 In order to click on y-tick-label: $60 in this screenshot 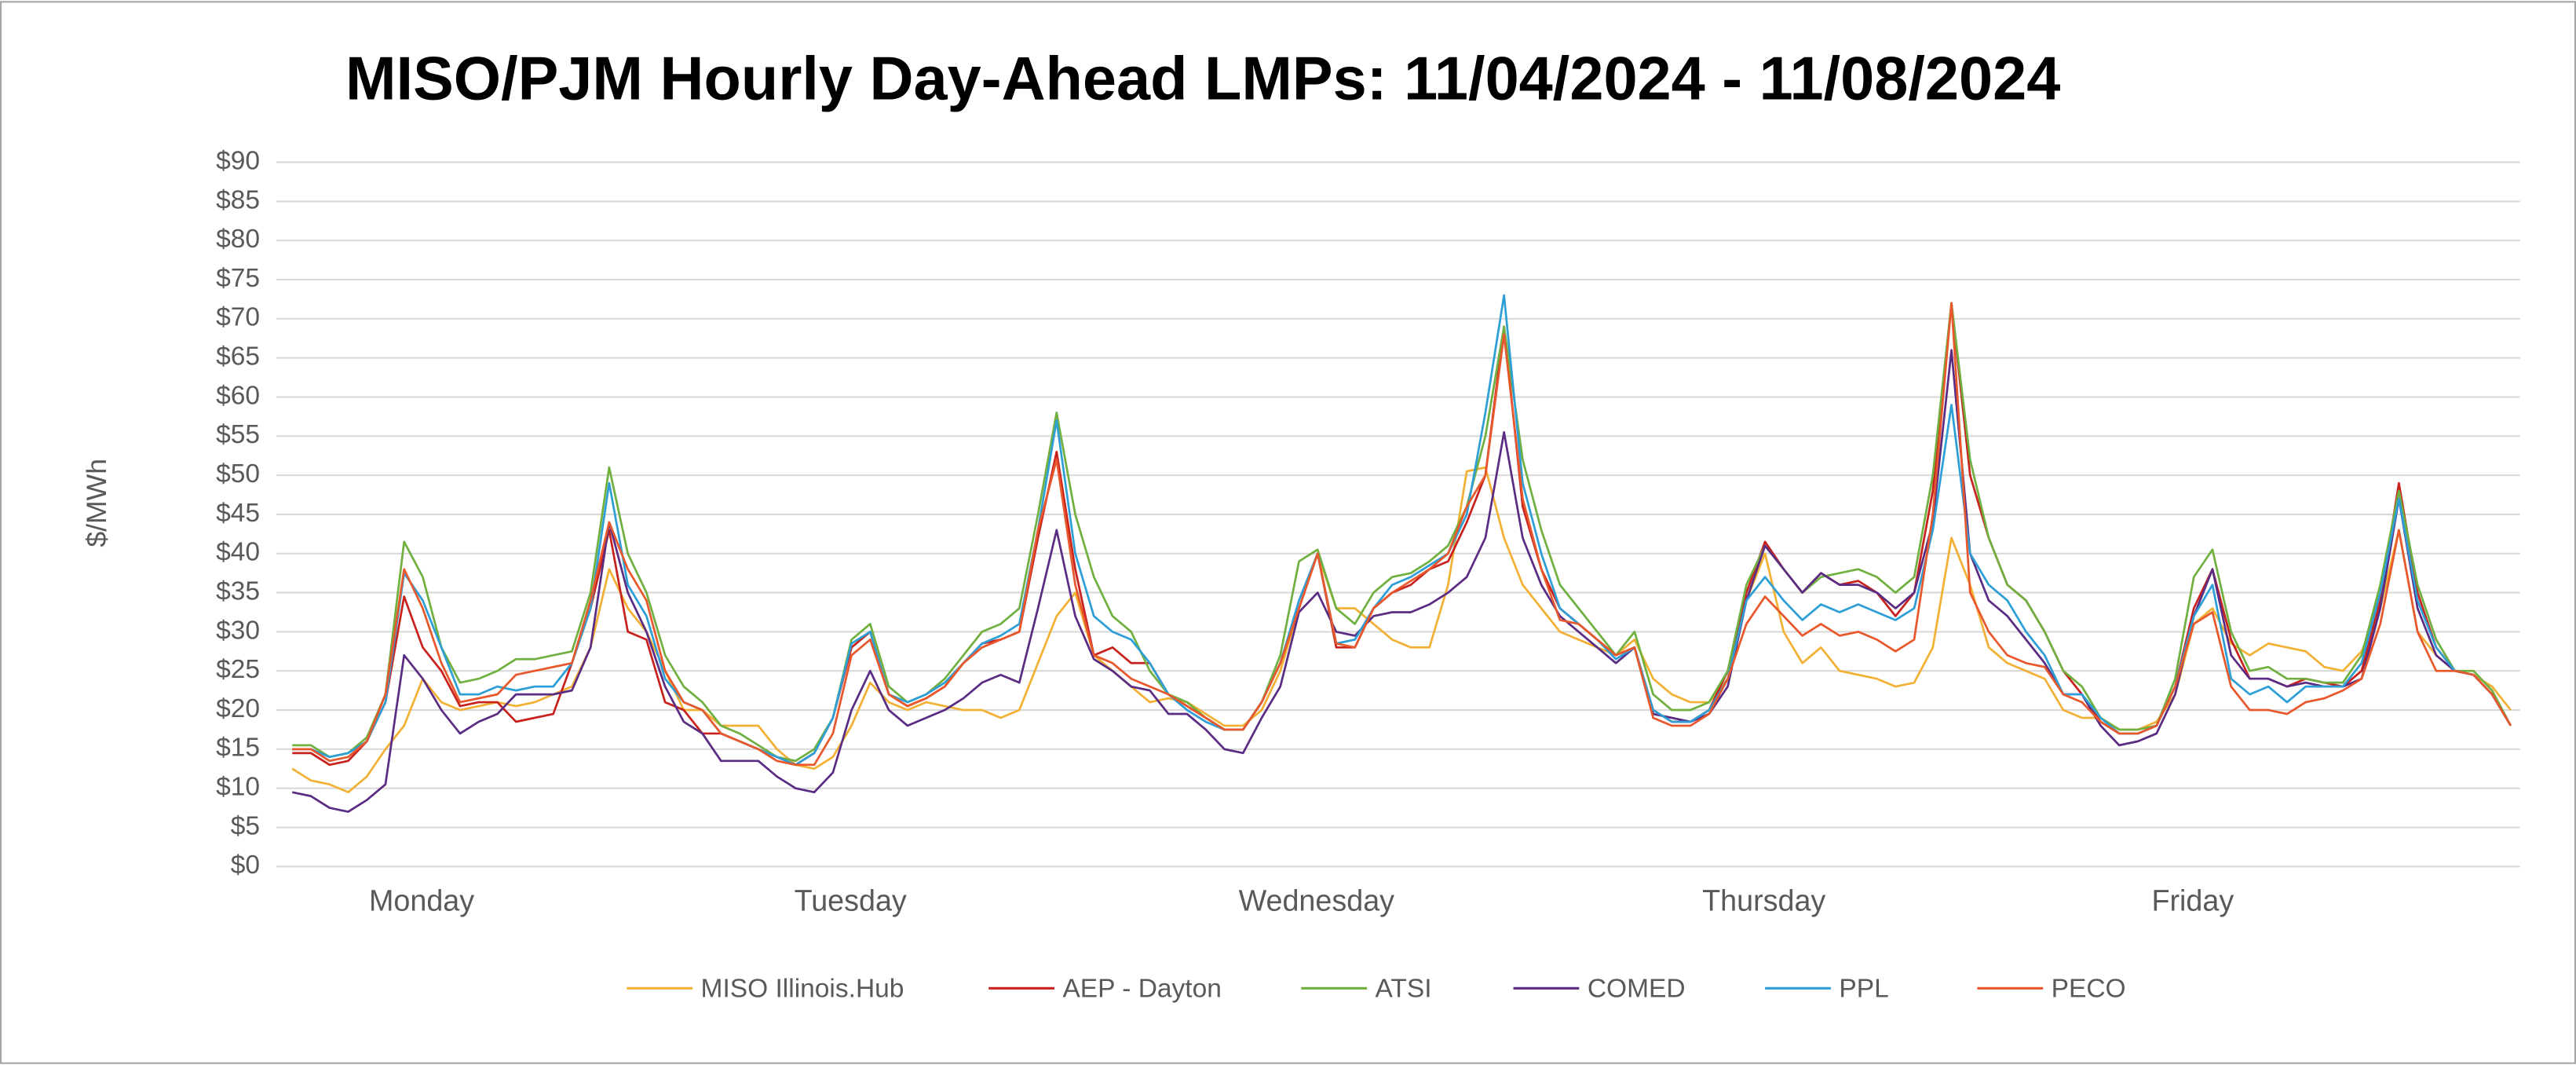, I will do `click(238, 396)`.